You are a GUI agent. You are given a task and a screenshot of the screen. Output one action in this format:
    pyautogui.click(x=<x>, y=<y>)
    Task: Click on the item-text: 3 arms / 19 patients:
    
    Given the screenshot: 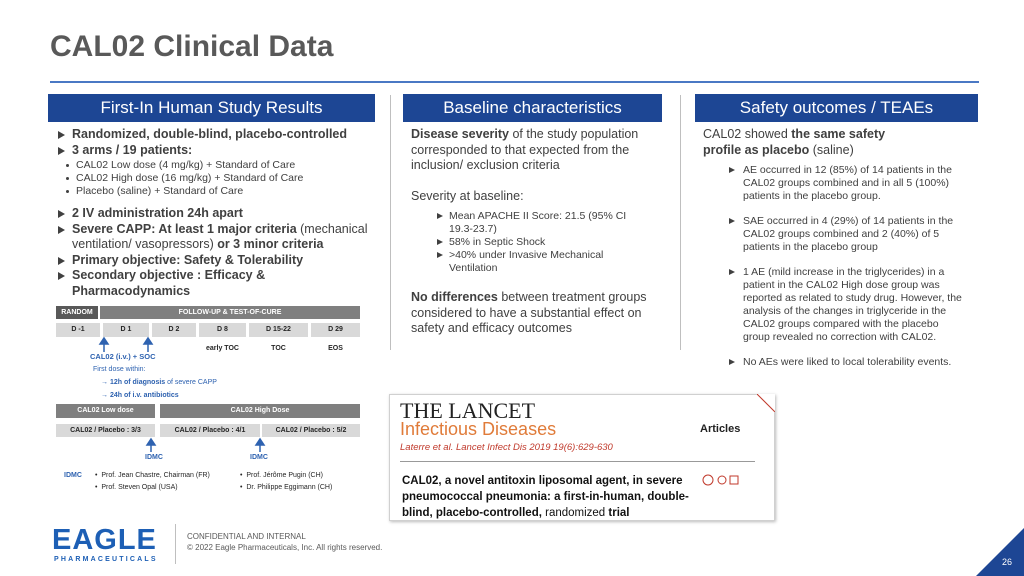 What is the action you would take?
    pyautogui.click(x=223, y=151)
    